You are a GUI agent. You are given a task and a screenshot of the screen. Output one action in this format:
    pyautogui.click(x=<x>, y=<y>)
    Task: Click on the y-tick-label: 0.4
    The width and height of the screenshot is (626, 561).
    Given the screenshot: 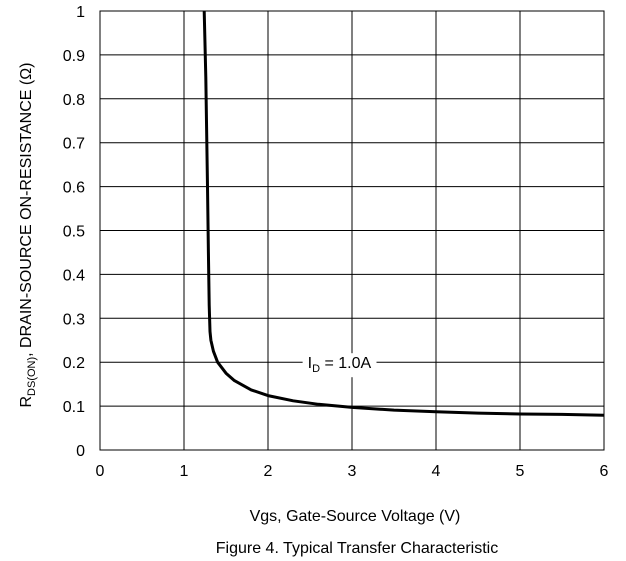 What is the action you would take?
    pyautogui.click(x=74, y=275)
    